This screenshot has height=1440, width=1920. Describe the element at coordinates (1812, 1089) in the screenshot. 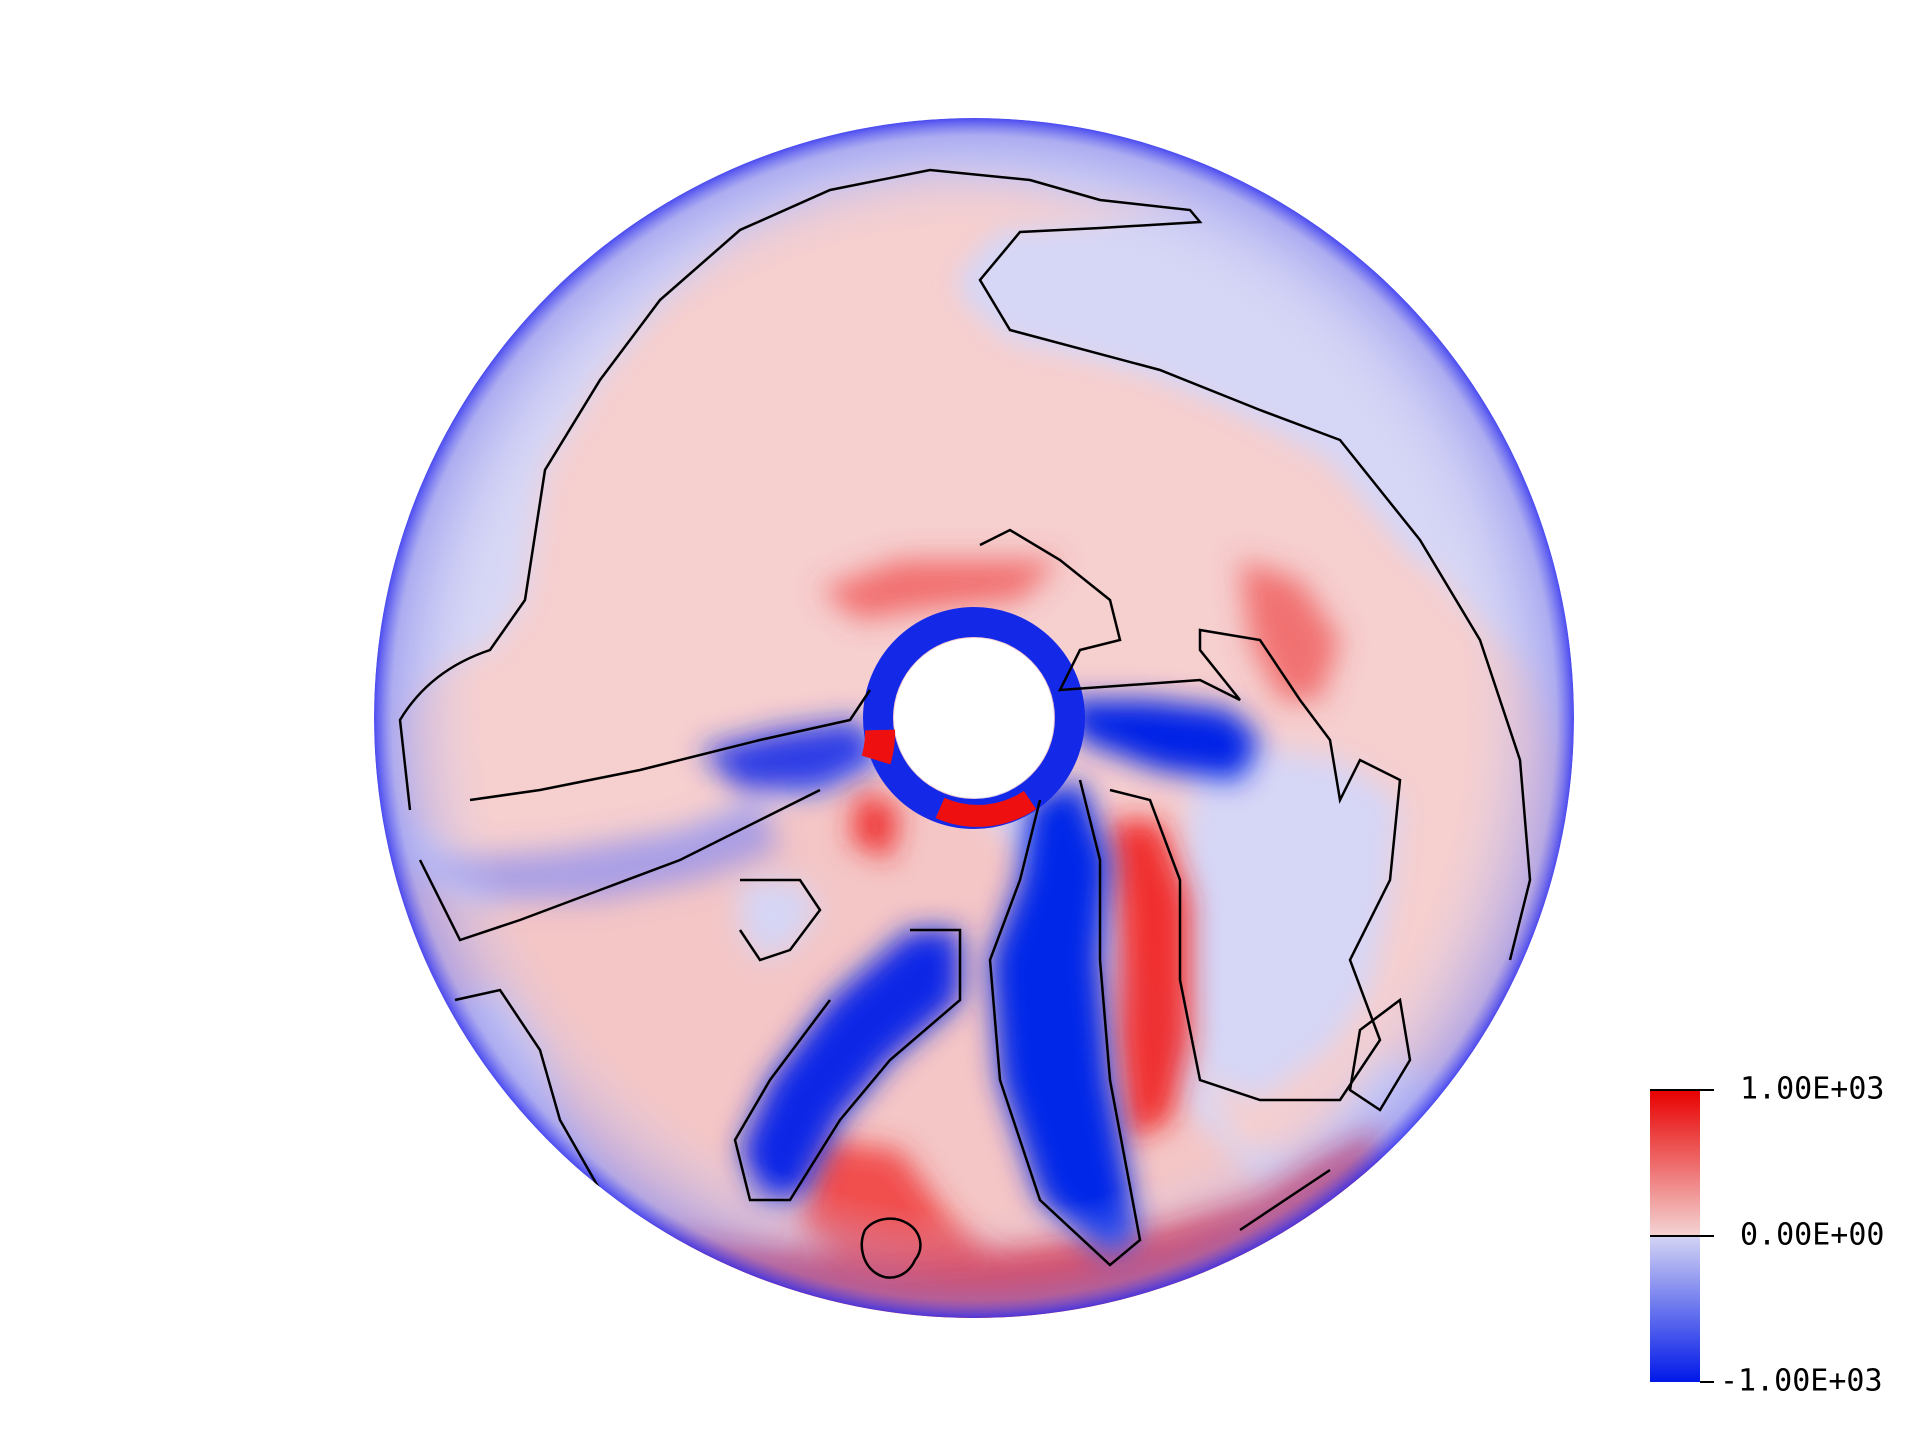

I see `colorbar-max-label: 1.00E+03` at that location.